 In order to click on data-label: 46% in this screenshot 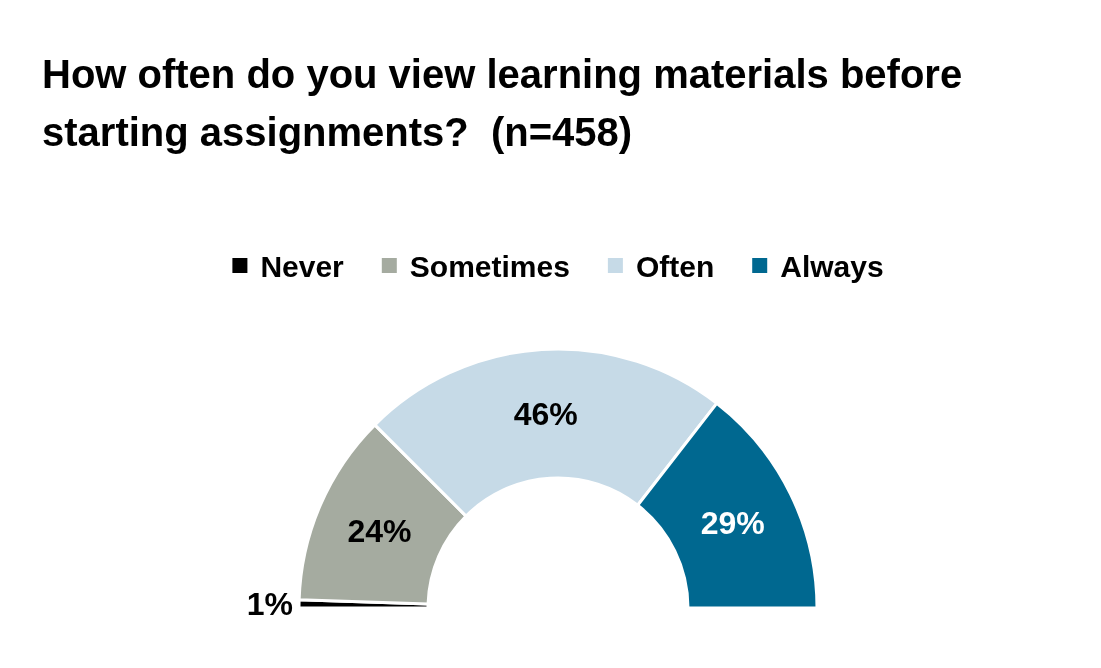, I will do `click(545, 414)`.